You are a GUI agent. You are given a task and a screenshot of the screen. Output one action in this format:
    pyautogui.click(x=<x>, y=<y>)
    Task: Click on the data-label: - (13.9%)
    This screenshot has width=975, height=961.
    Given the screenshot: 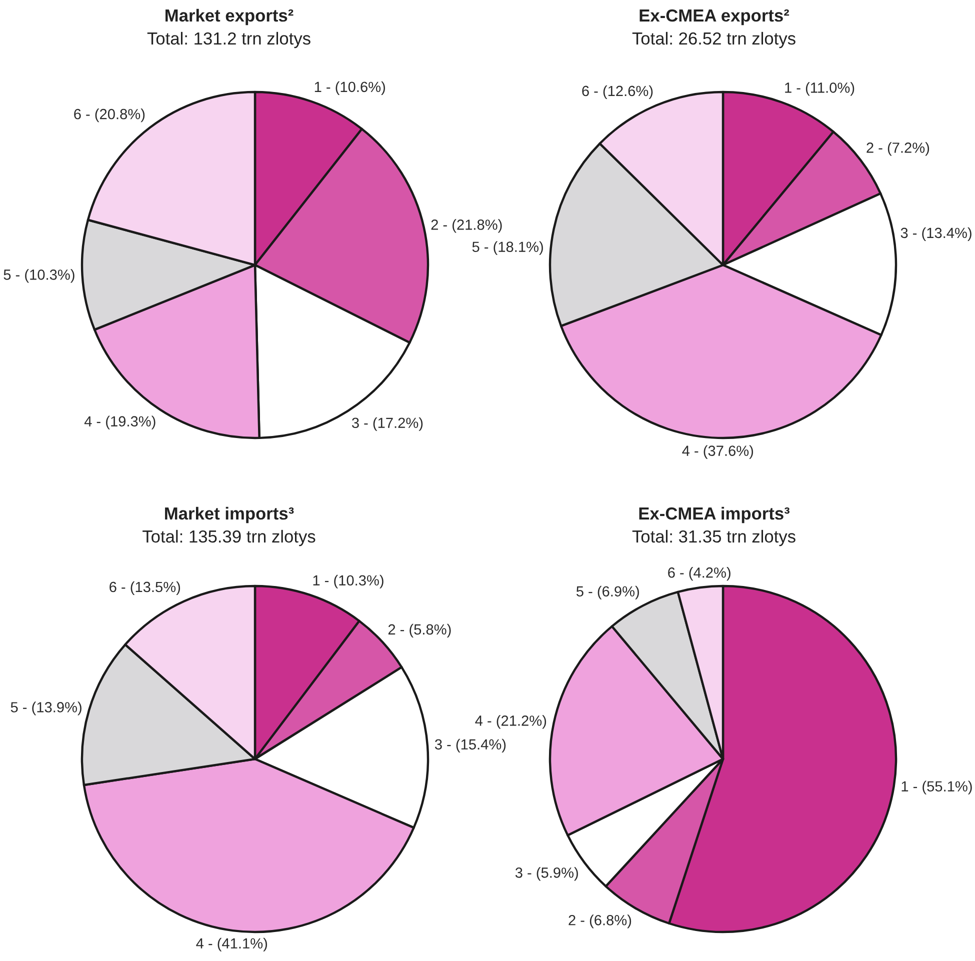 What is the action you would take?
    pyautogui.click(x=52, y=709)
    